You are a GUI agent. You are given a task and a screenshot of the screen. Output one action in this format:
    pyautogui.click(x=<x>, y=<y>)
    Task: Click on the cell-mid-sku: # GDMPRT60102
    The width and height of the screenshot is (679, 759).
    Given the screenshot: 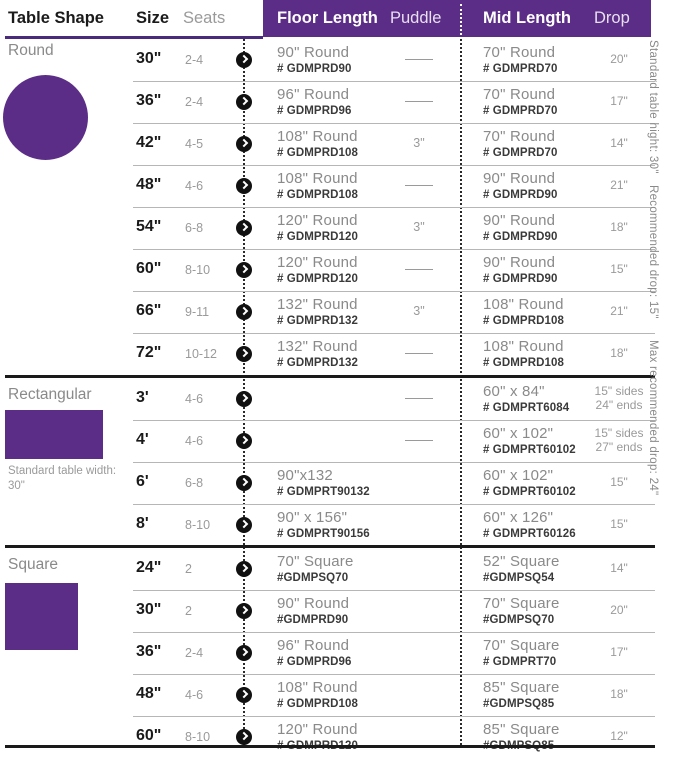 What is the action you would take?
    pyautogui.click(x=529, y=492)
    